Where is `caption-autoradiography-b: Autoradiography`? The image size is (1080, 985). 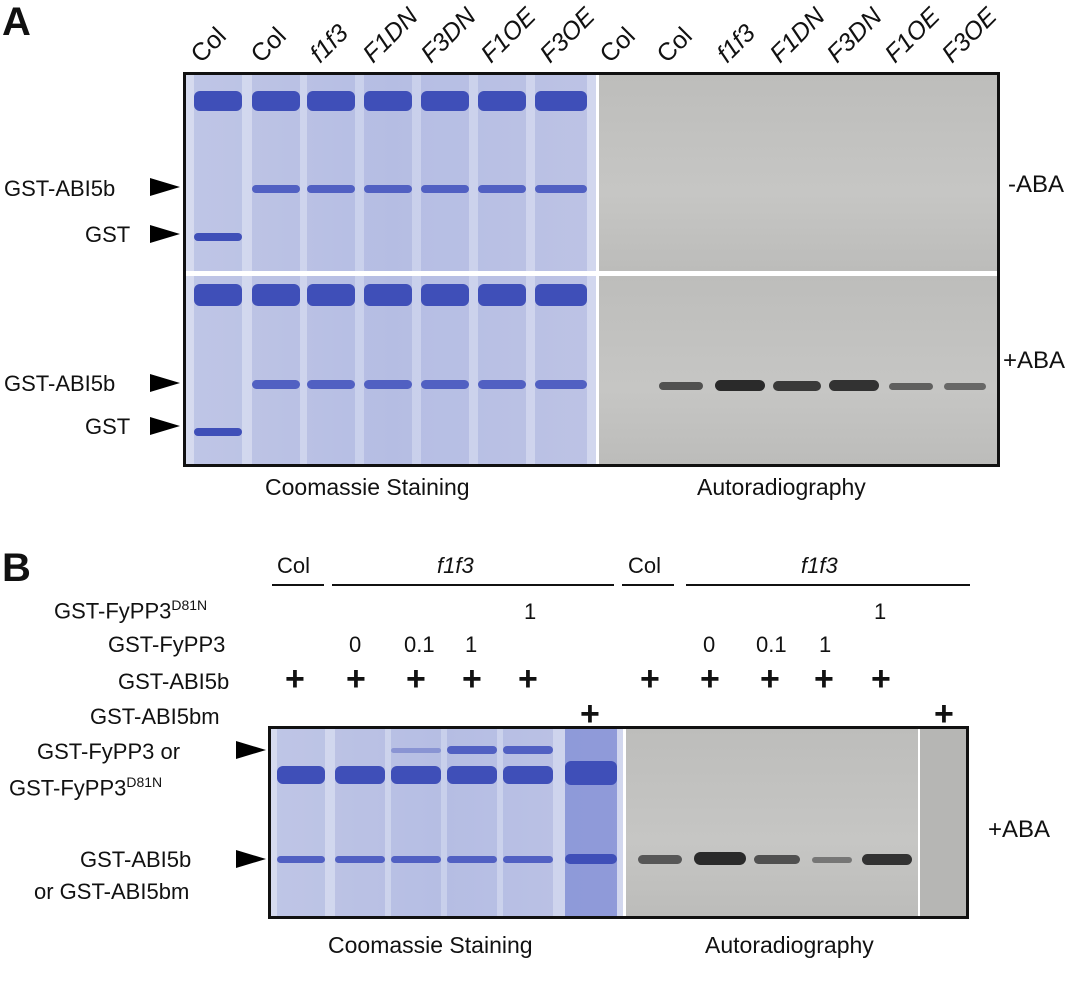 caption-autoradiography-b: Autoradiography is located at coordinates (789, 945).